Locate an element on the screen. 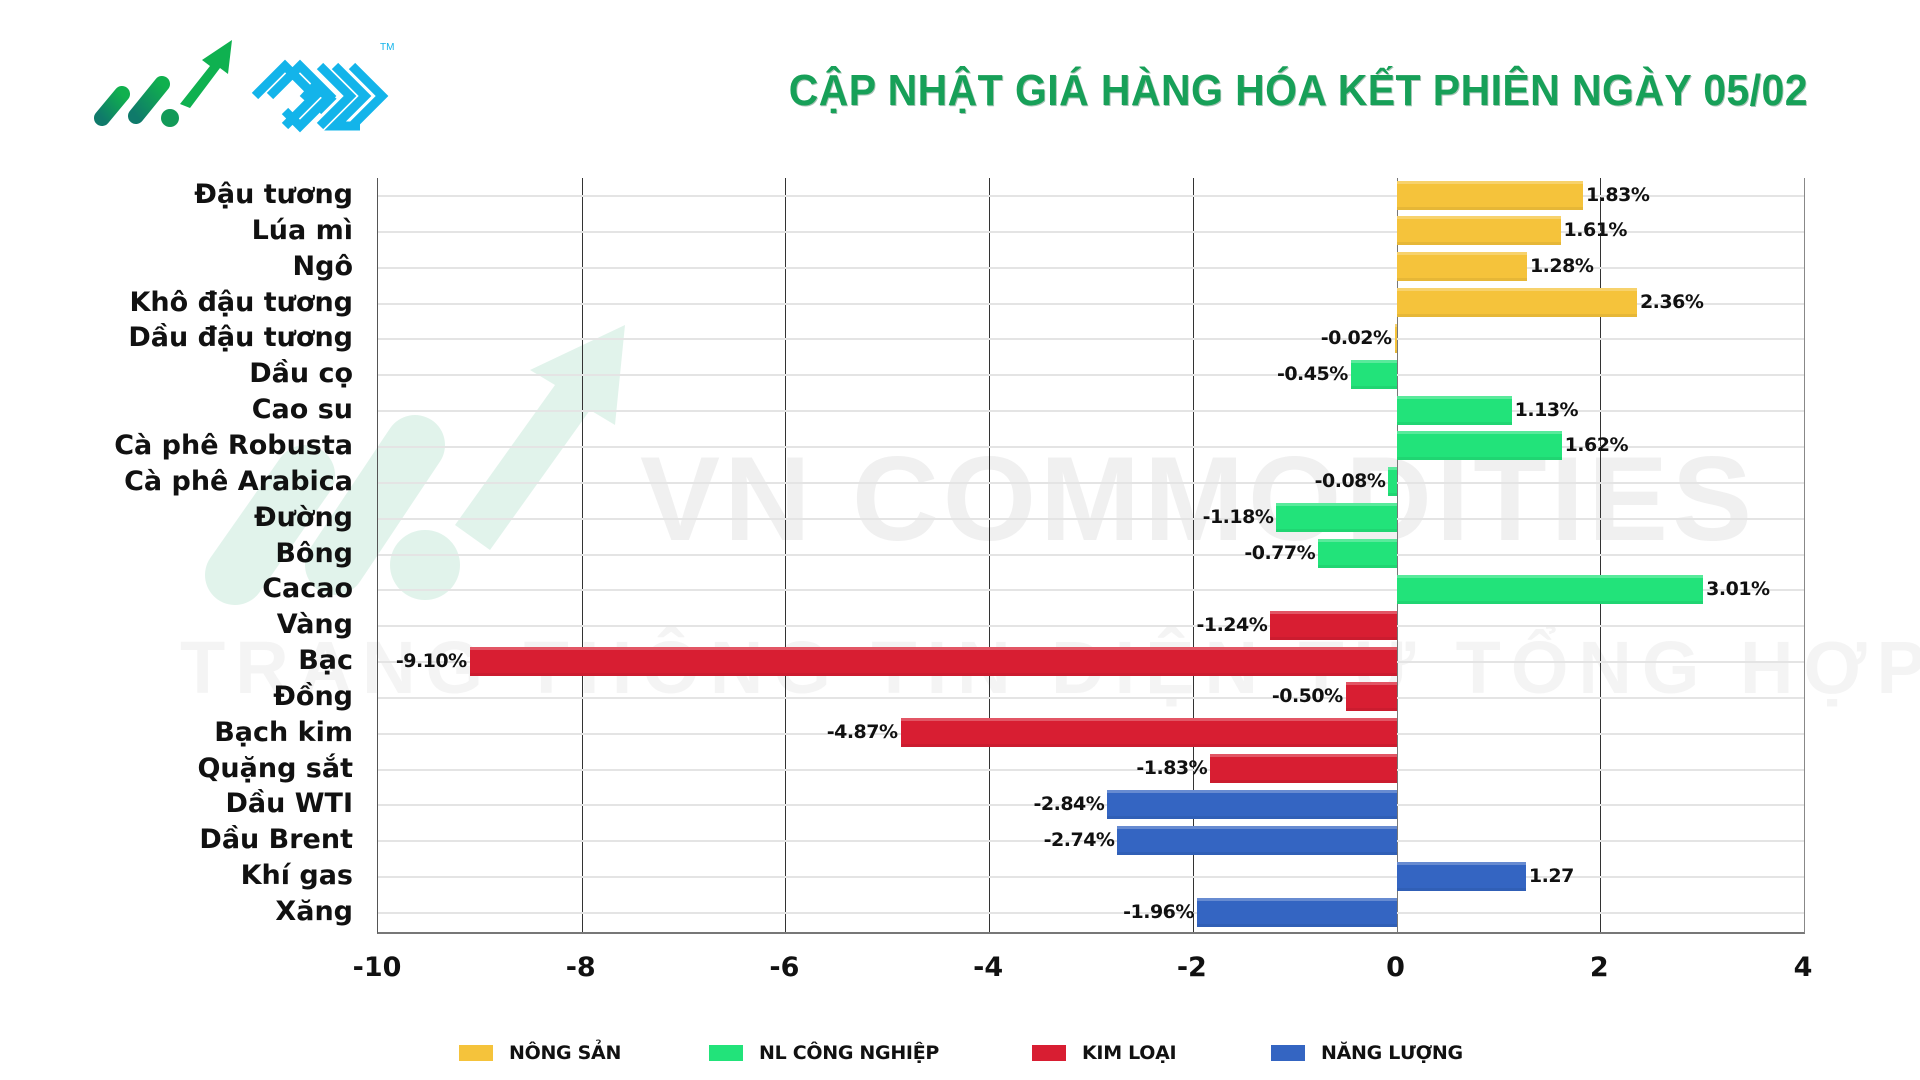 The width and height of the screenshot is (1920, 1080). x-tick-label: -2 is located at coordinates (1191, 967).